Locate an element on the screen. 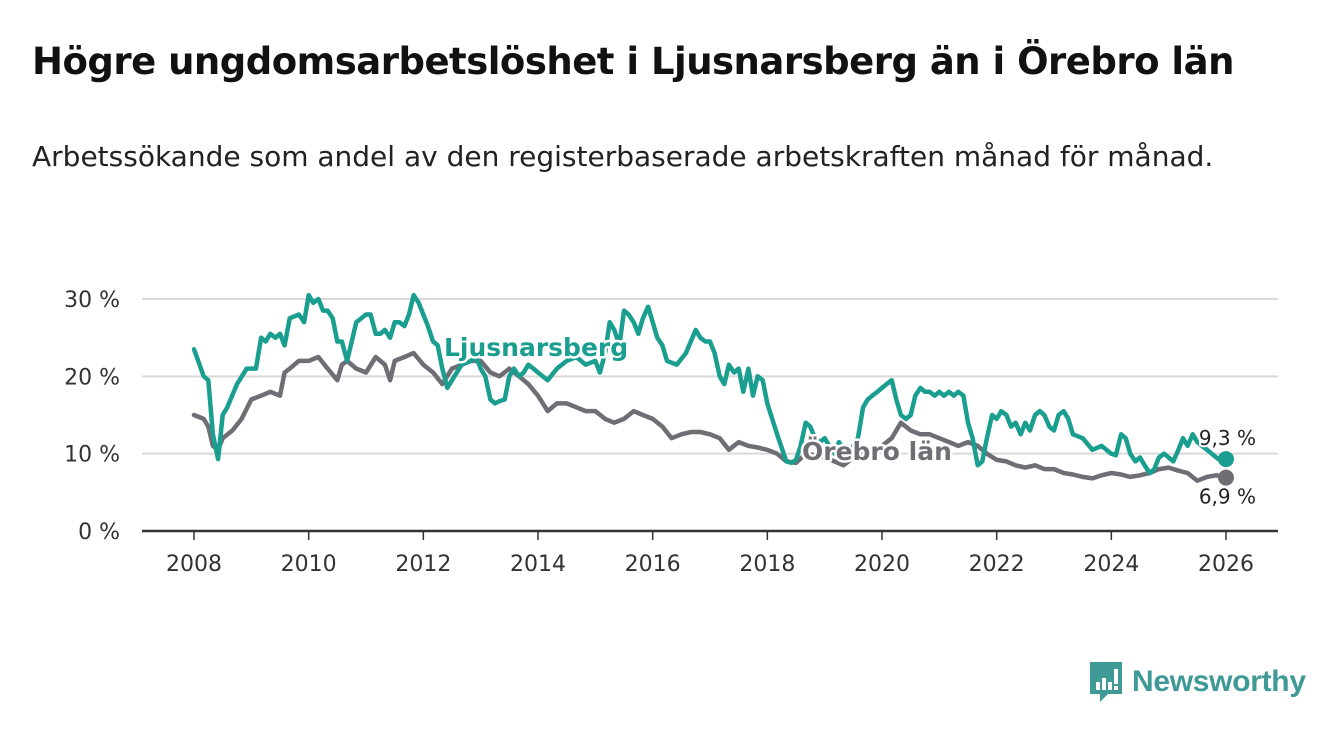 The width and height of the screenshot is (1340, 734). x-tick-label: 2014 is located at coordinates (538, 564).